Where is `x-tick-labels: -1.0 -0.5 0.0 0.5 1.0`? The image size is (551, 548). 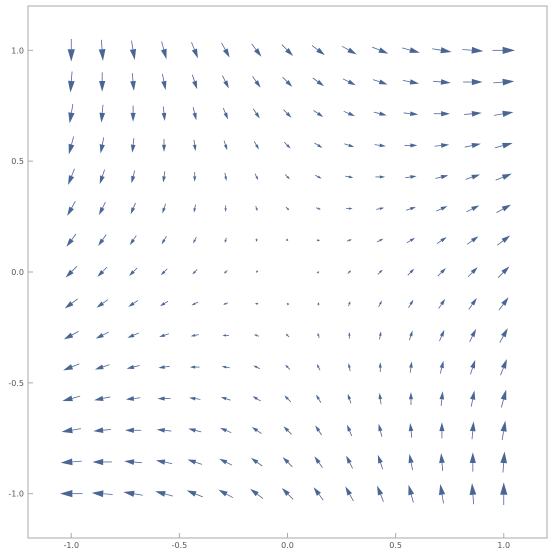 x-tick-labels: -1.0 -0.5 0.0 0.5 1.0 is located at coordinates (286, 544).